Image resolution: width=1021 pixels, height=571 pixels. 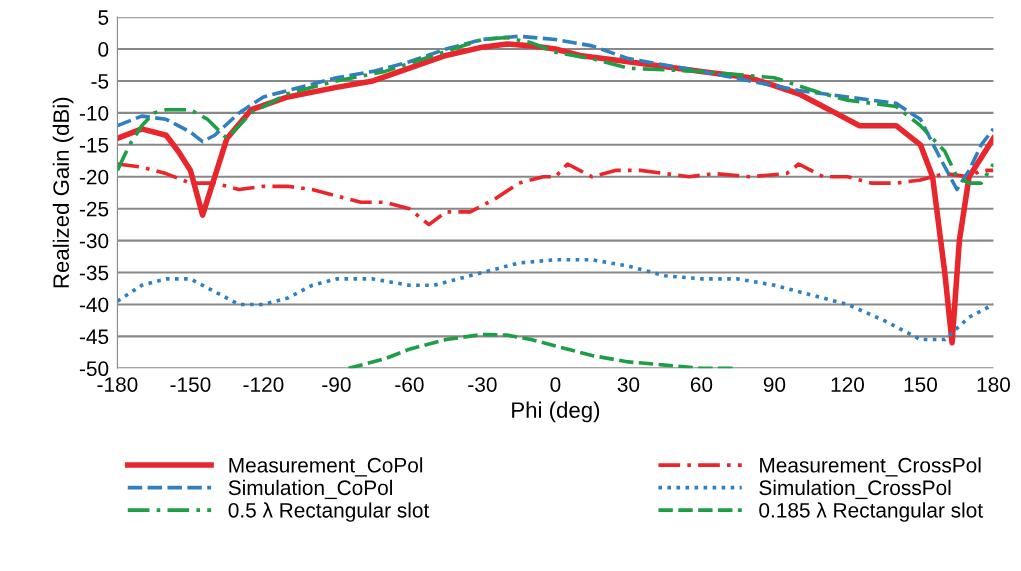 What do you see at coordinates (701, 384) in the screenshot?
I see `x-tick-label: 60` at bounding box center [701, 384].